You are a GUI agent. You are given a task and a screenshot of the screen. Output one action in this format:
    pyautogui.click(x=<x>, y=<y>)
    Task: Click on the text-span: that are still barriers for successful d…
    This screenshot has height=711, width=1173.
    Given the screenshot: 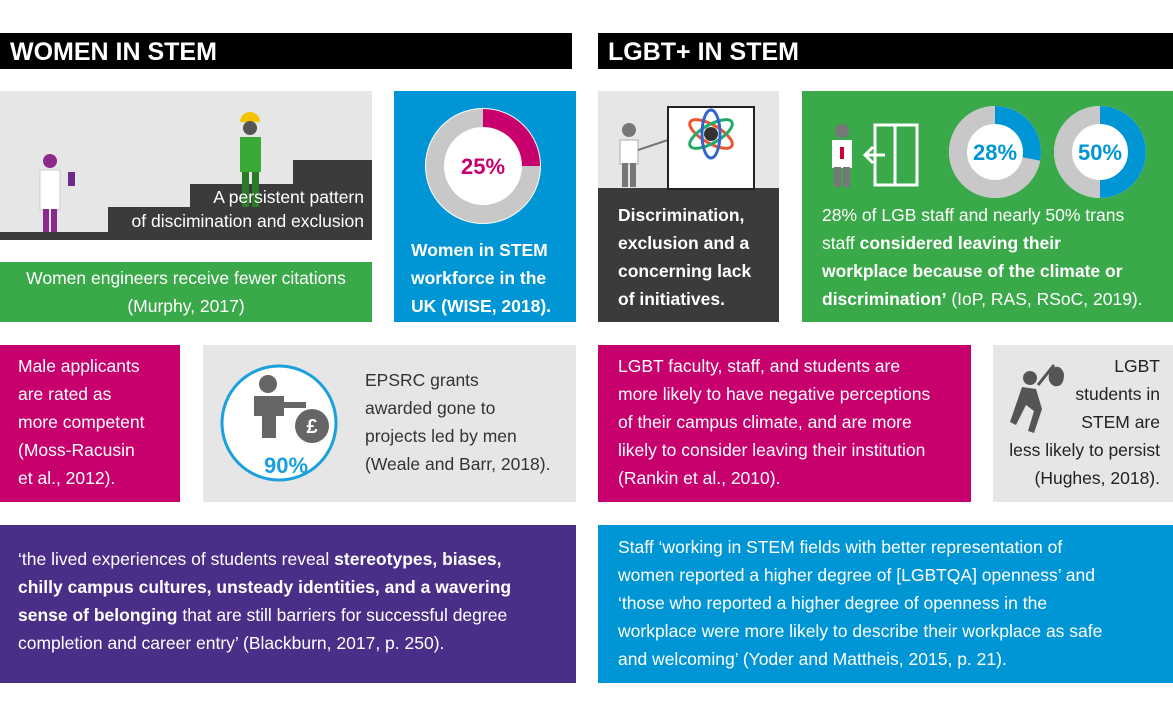 What is the action you would take?
    pyautogui.click(x=342, y=615)
    